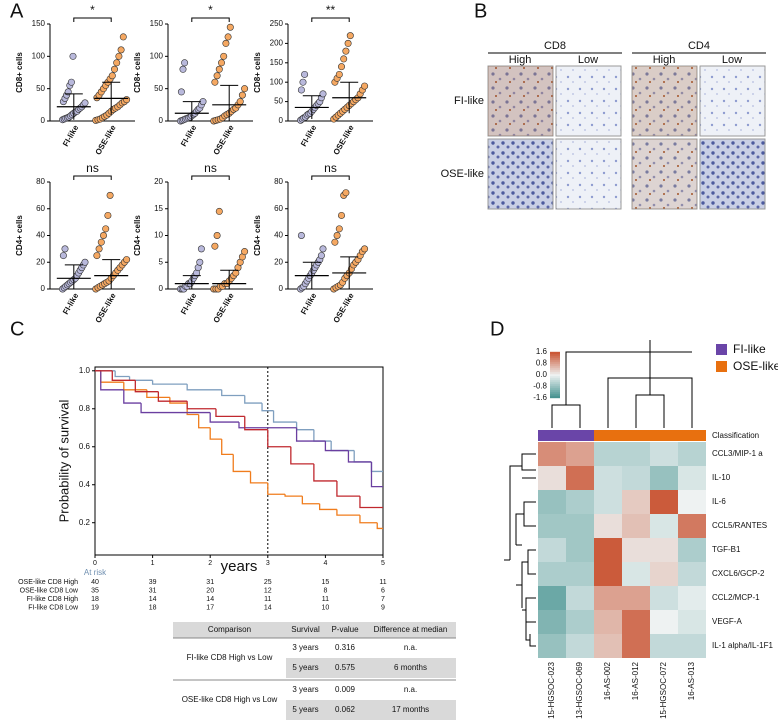  What do you see at coordinates (755, 366) in the screenshot?
I see `legend-label: OSE-like` at bounding box center [755, 366].